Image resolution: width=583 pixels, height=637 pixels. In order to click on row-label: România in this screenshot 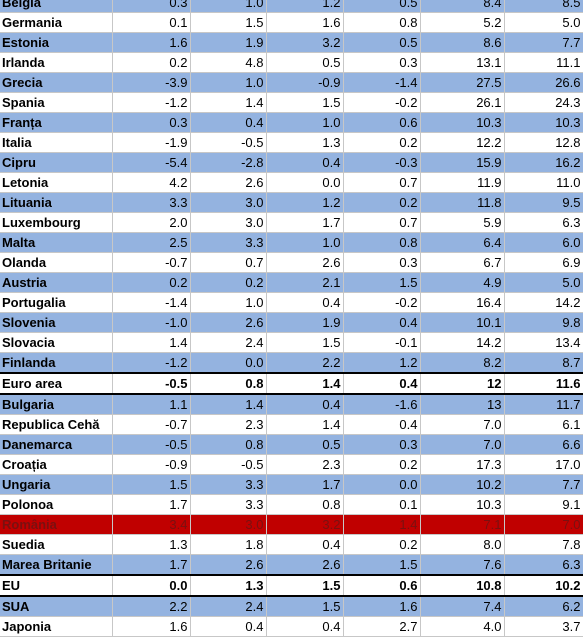, I will do `click(56, 524)`.